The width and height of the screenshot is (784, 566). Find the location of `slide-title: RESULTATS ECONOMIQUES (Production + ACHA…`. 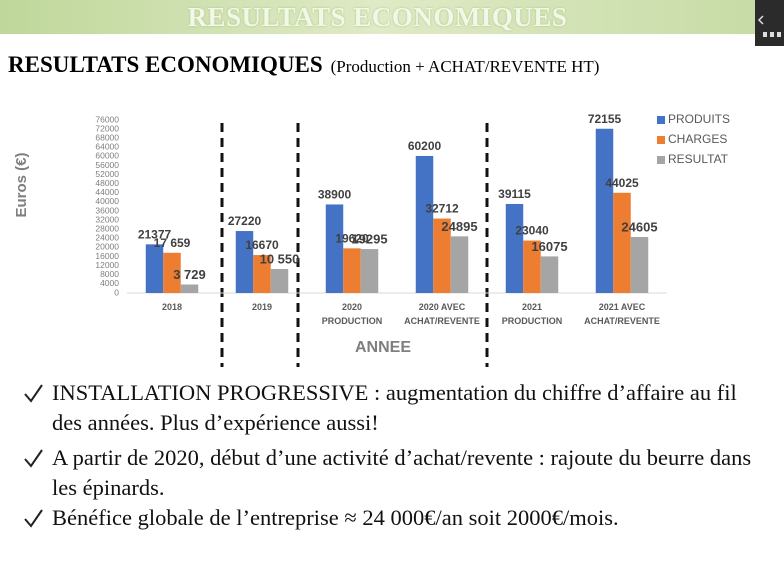

slide-title: RESULTATS ECONOMIQUES (Production + ACHA… is located at coordinates (303, 65).